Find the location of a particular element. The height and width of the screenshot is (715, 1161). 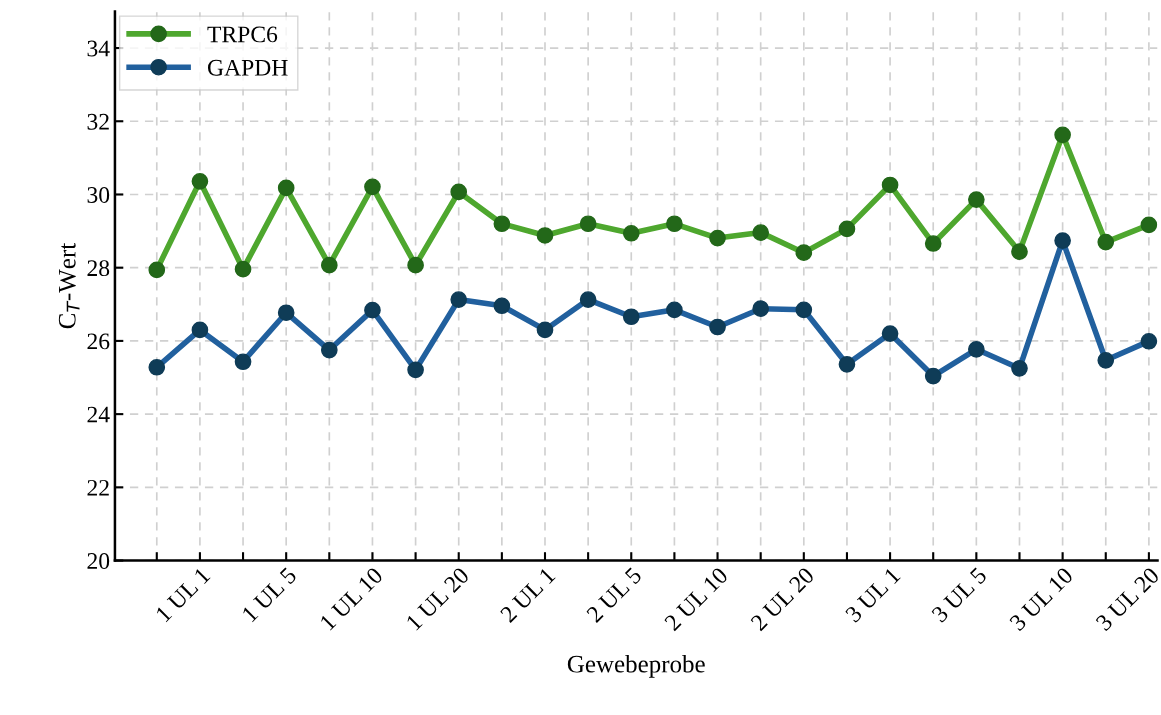

y-tick-label: 30 is located at coordinates (98, 194).